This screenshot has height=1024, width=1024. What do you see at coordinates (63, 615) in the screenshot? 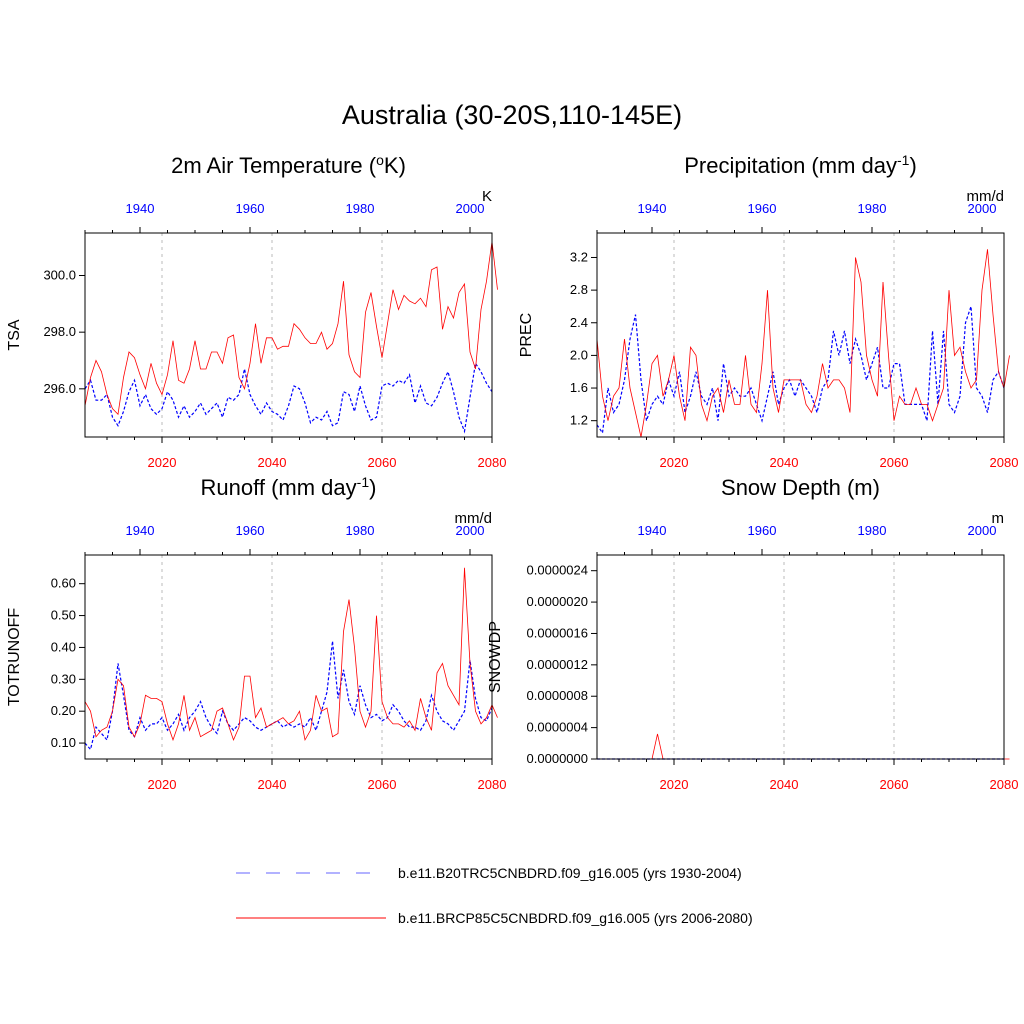
I see `y-tick-label: 0.50` at bounding box center [63, 615].